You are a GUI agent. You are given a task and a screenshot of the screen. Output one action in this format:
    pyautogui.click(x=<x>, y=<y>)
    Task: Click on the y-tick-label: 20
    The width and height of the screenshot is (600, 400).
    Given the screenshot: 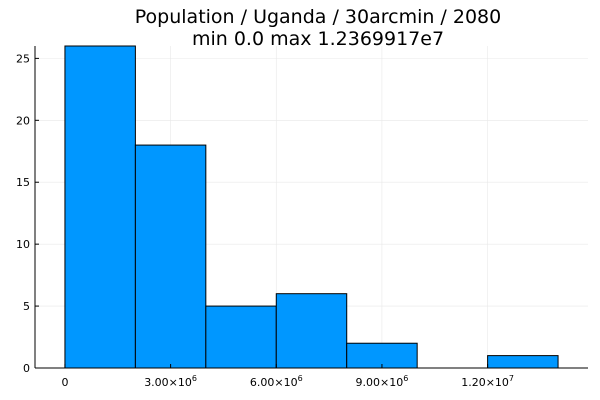 What is the action you would take?
    pyautogui.click(x=23, y=120)
    